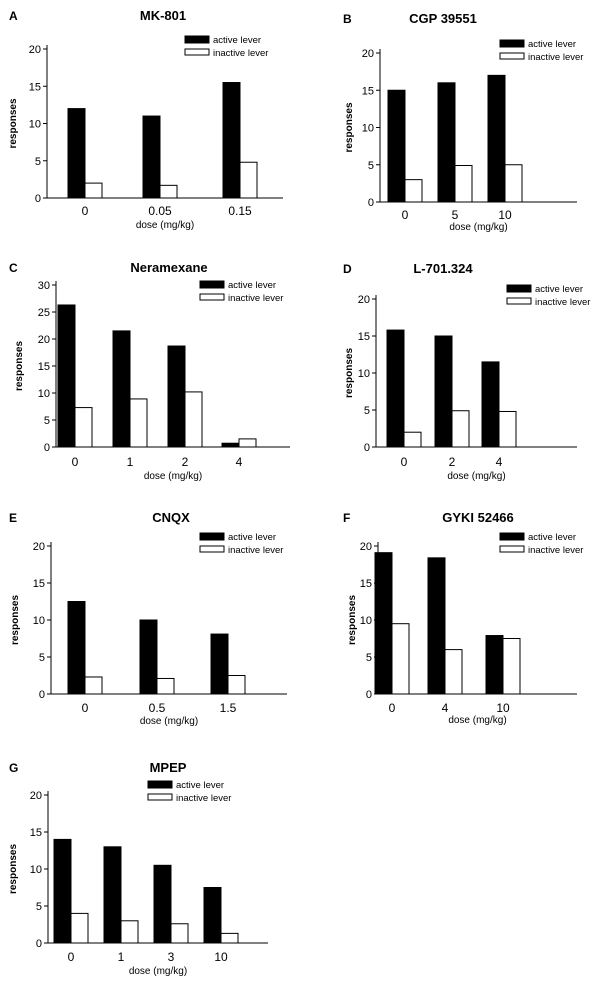 This screenshot has height=989, width=595. Describe the element at coordinates (455, 215) in the screenshot. I see `x-tick-label: 5` at that location.